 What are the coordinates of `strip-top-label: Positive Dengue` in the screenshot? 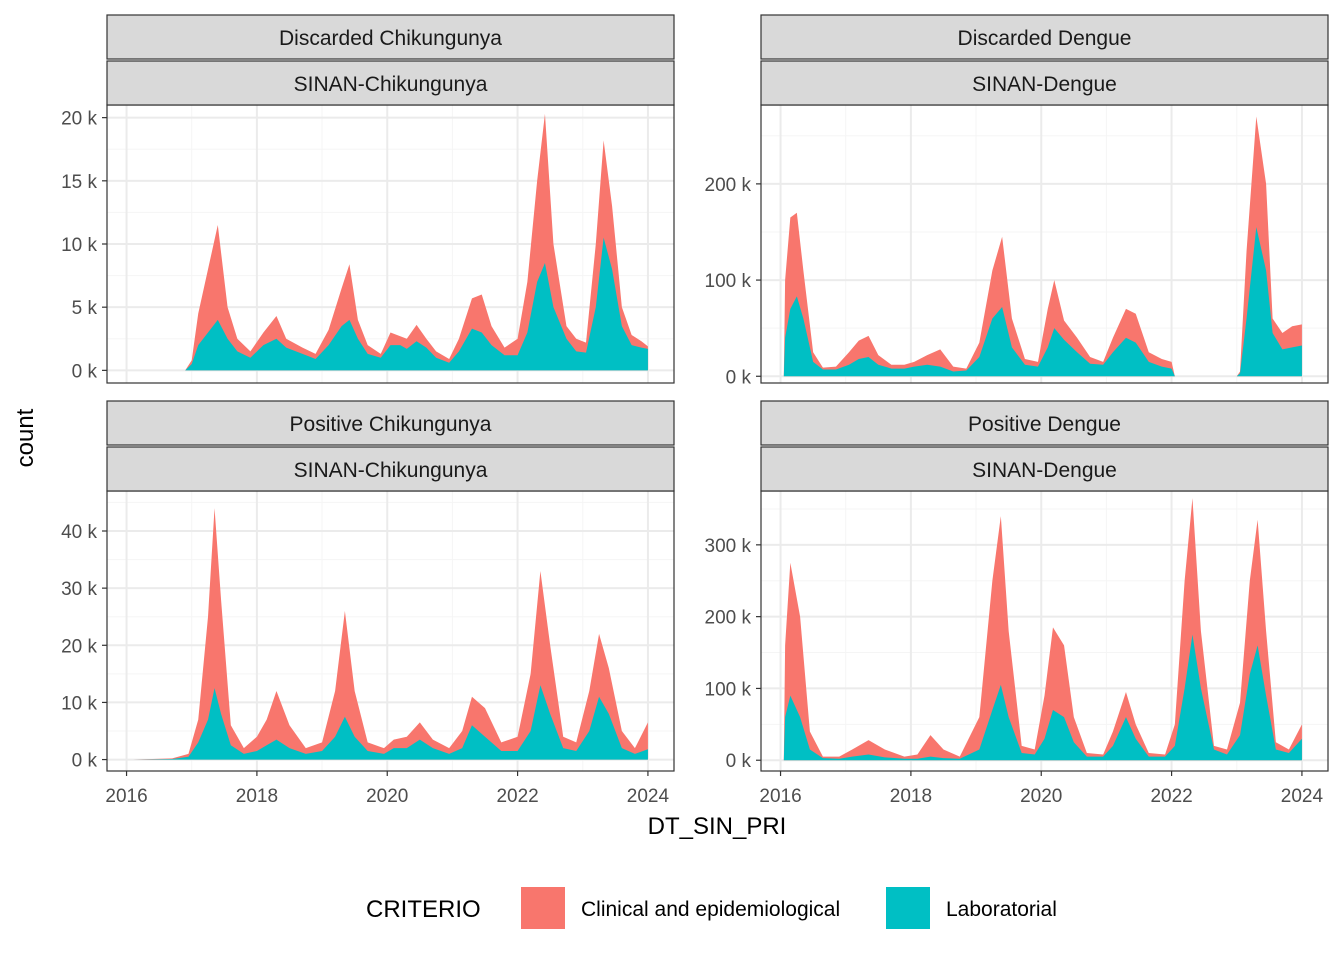 It's located at (1044, 424).